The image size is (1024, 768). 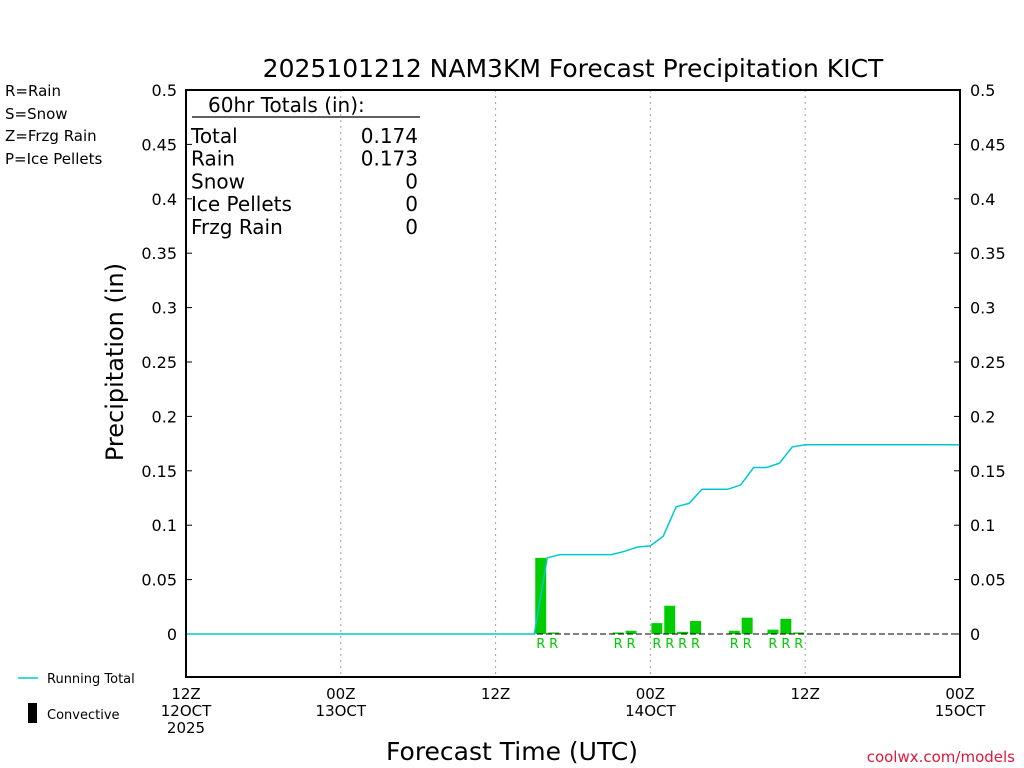 What do you see at coordinates (164, 525) in the screenshot?
I see `y-tick-label-left: 0.1` at bounding box center [164, 525].